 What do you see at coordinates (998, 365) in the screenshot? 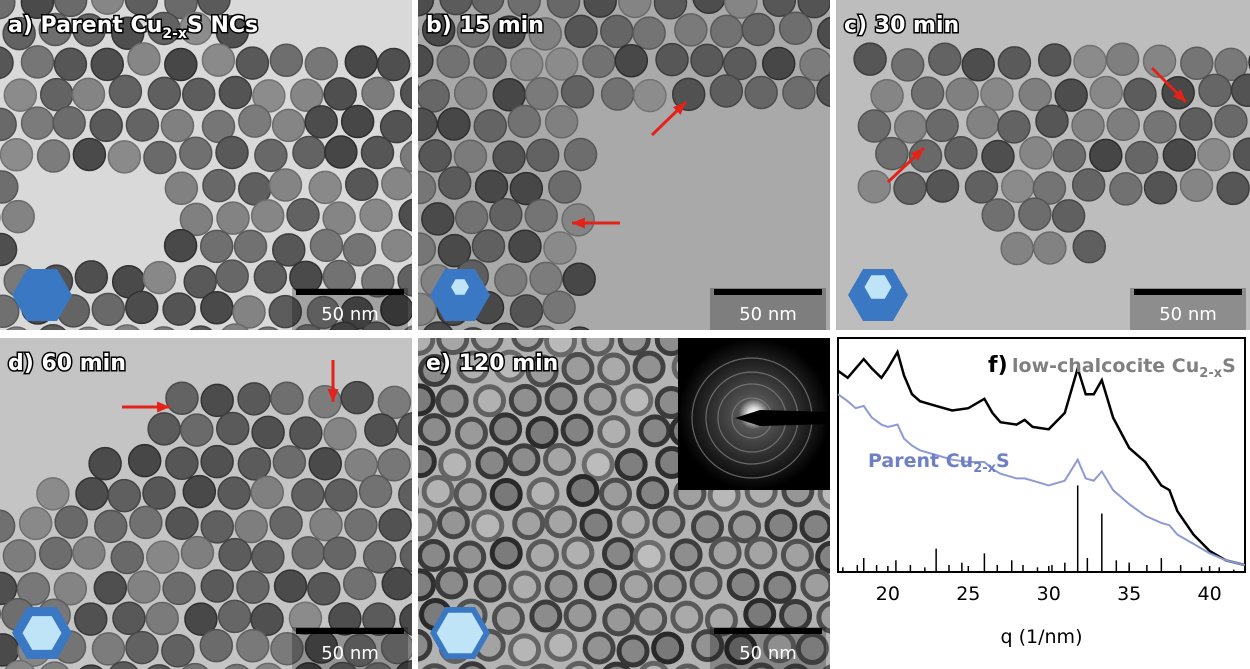
I see `panel-label: f)` at bounding box center [998, 365].